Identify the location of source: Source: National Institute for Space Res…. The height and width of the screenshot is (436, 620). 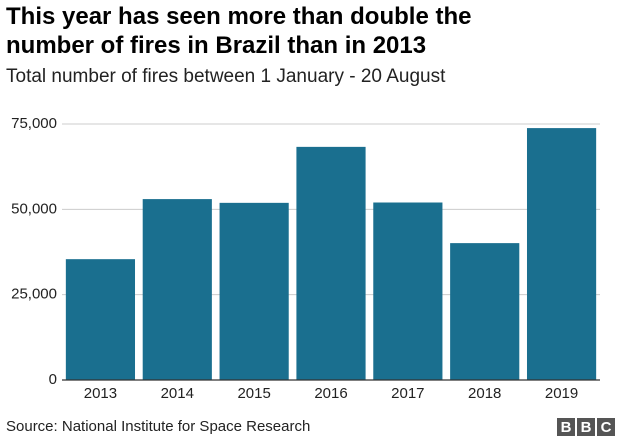
(158, 426).